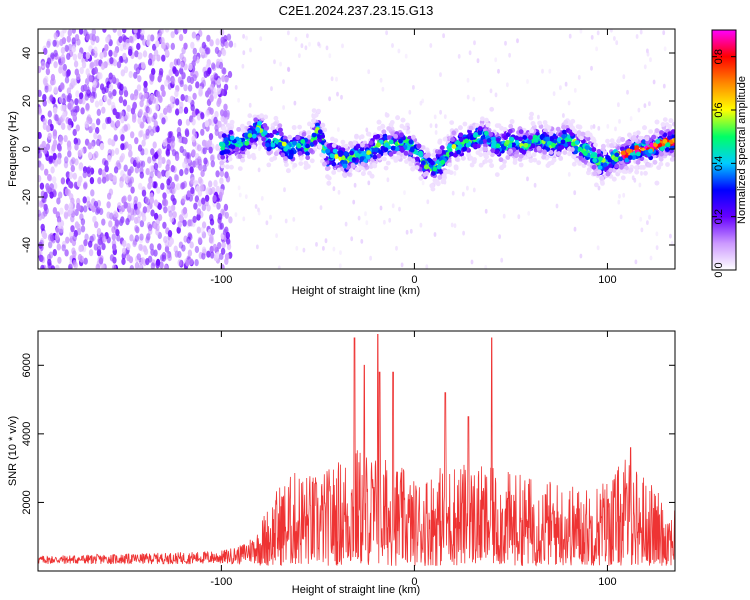 This screenshot has width=750, height=600. Describe the element at coordinates (221, 582) in the screenshot. I see `x-tick-label: -100` at that location.